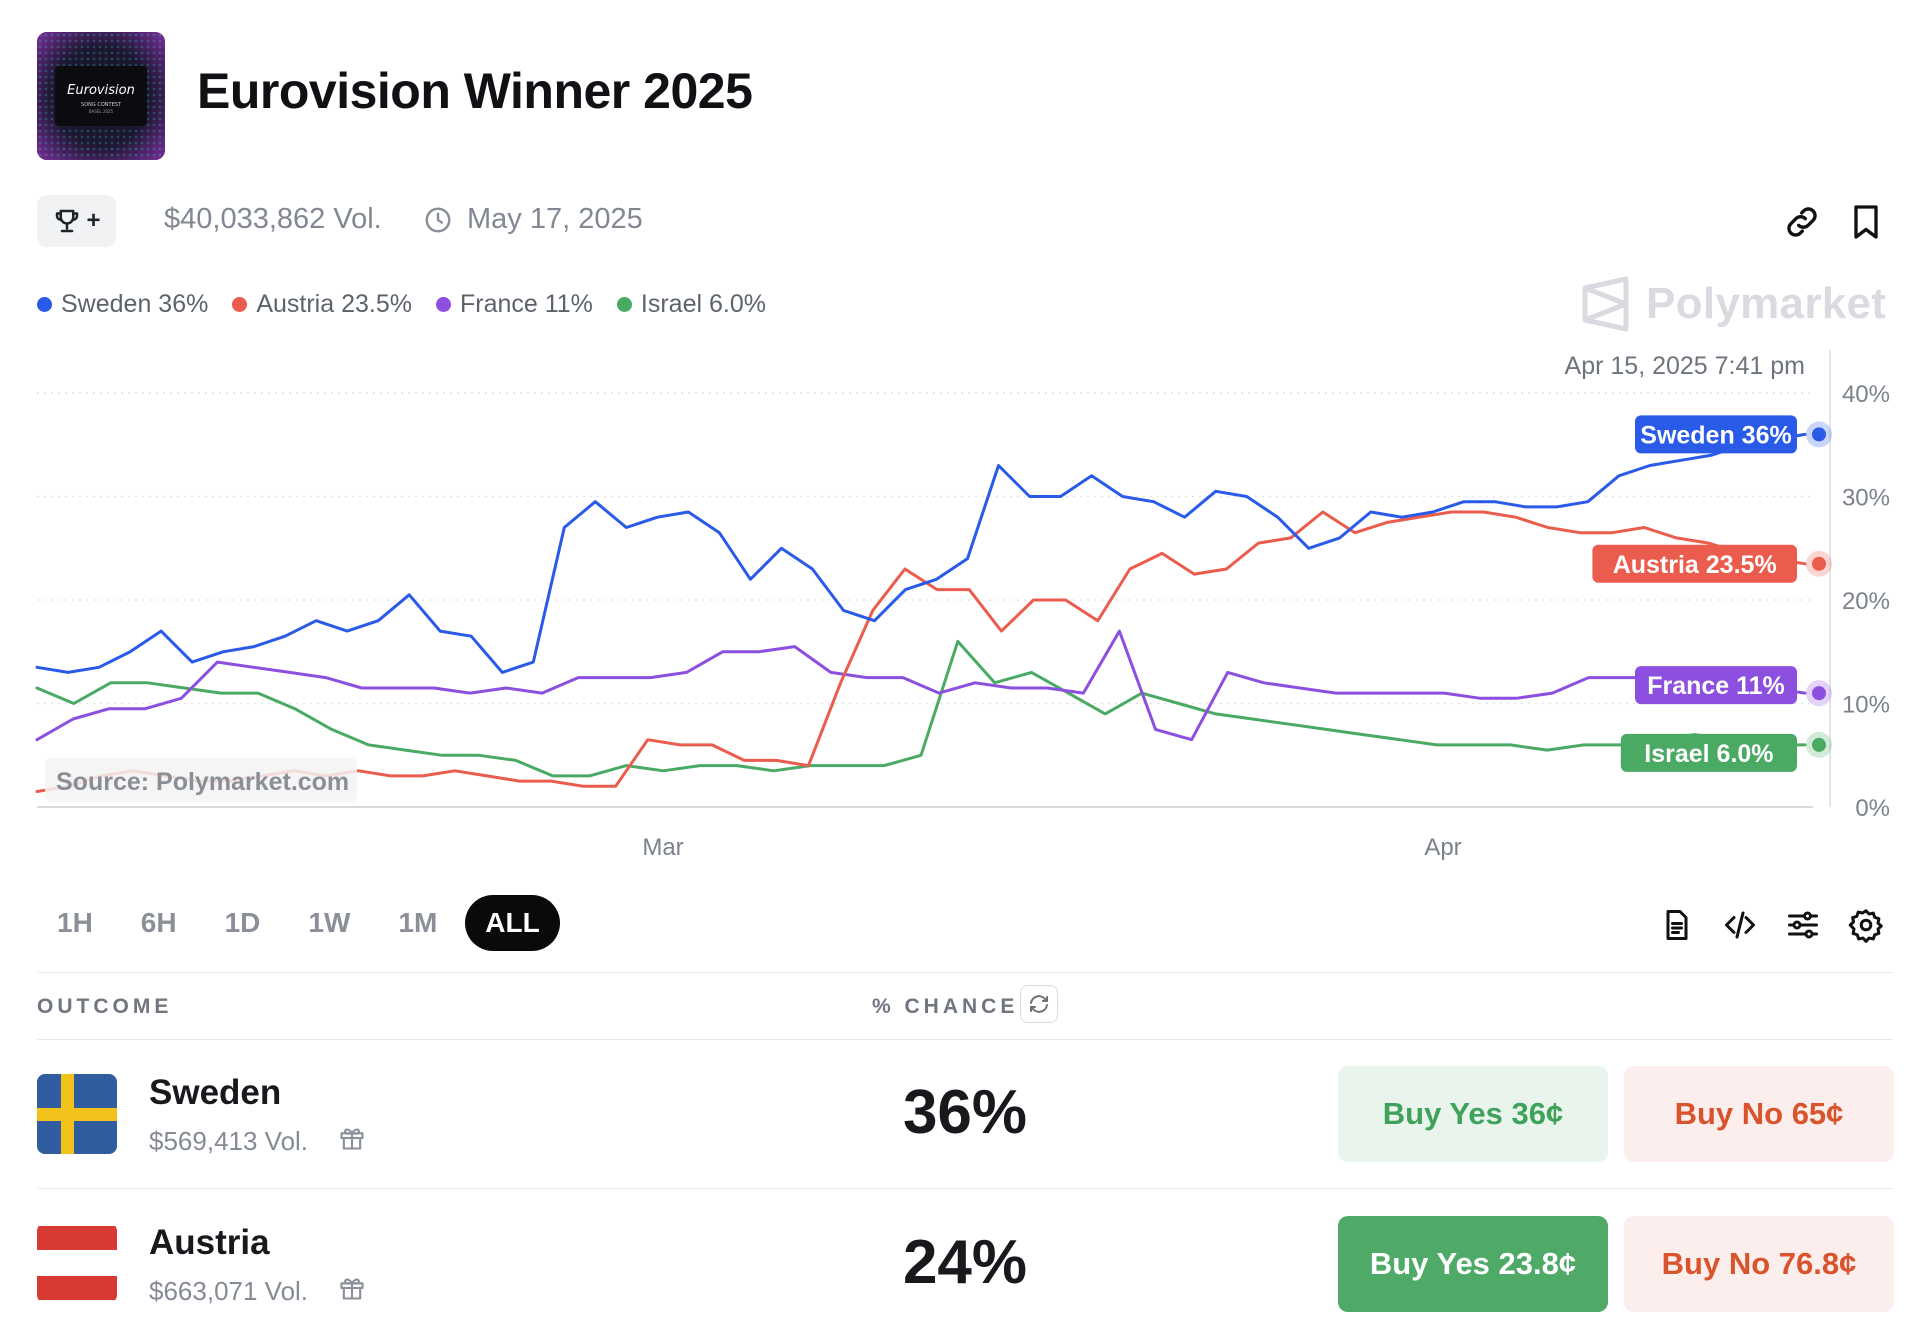 The width and height of the screenshot is (1914, 1326). Describe the element at coordinates (101, 90) in the screenshot. I see `logo-wordmark: Eurovision` at that location.